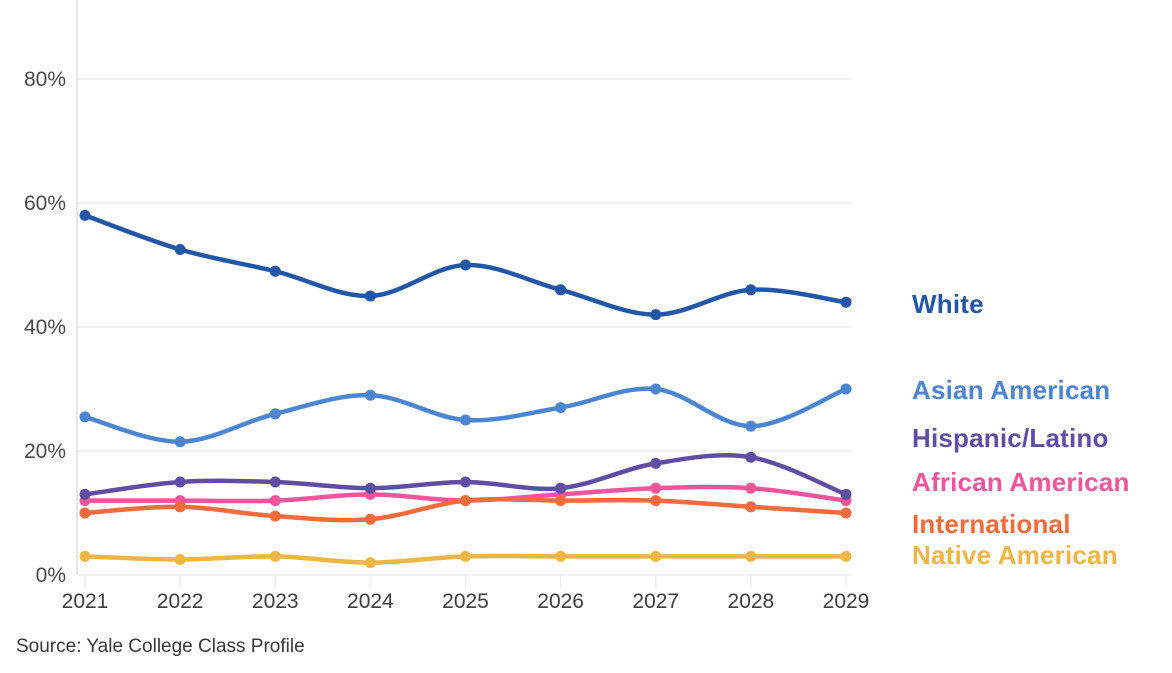 The width and height of the screenshot is (1172, 673). I want to click on x-axis-label-2023: 2023, so click(275, 601).